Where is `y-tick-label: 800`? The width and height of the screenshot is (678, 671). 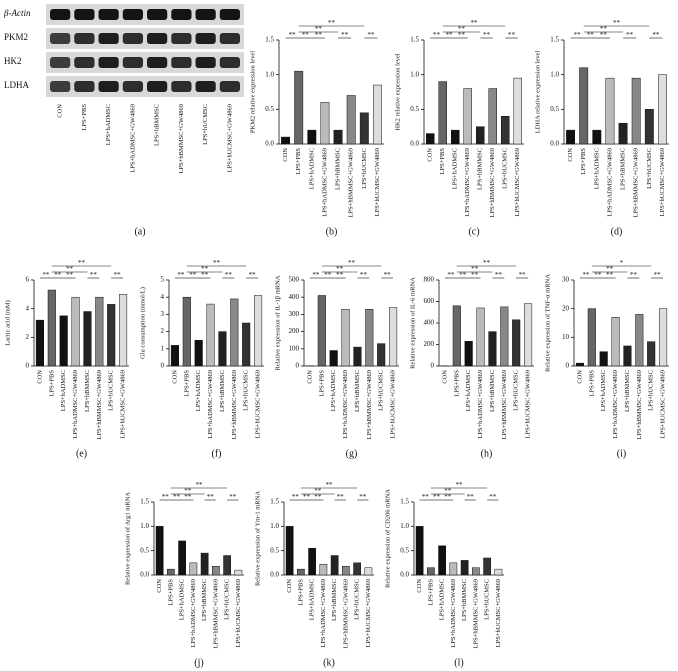
y-tick-label: 800 is located at coordinates (429, 280).